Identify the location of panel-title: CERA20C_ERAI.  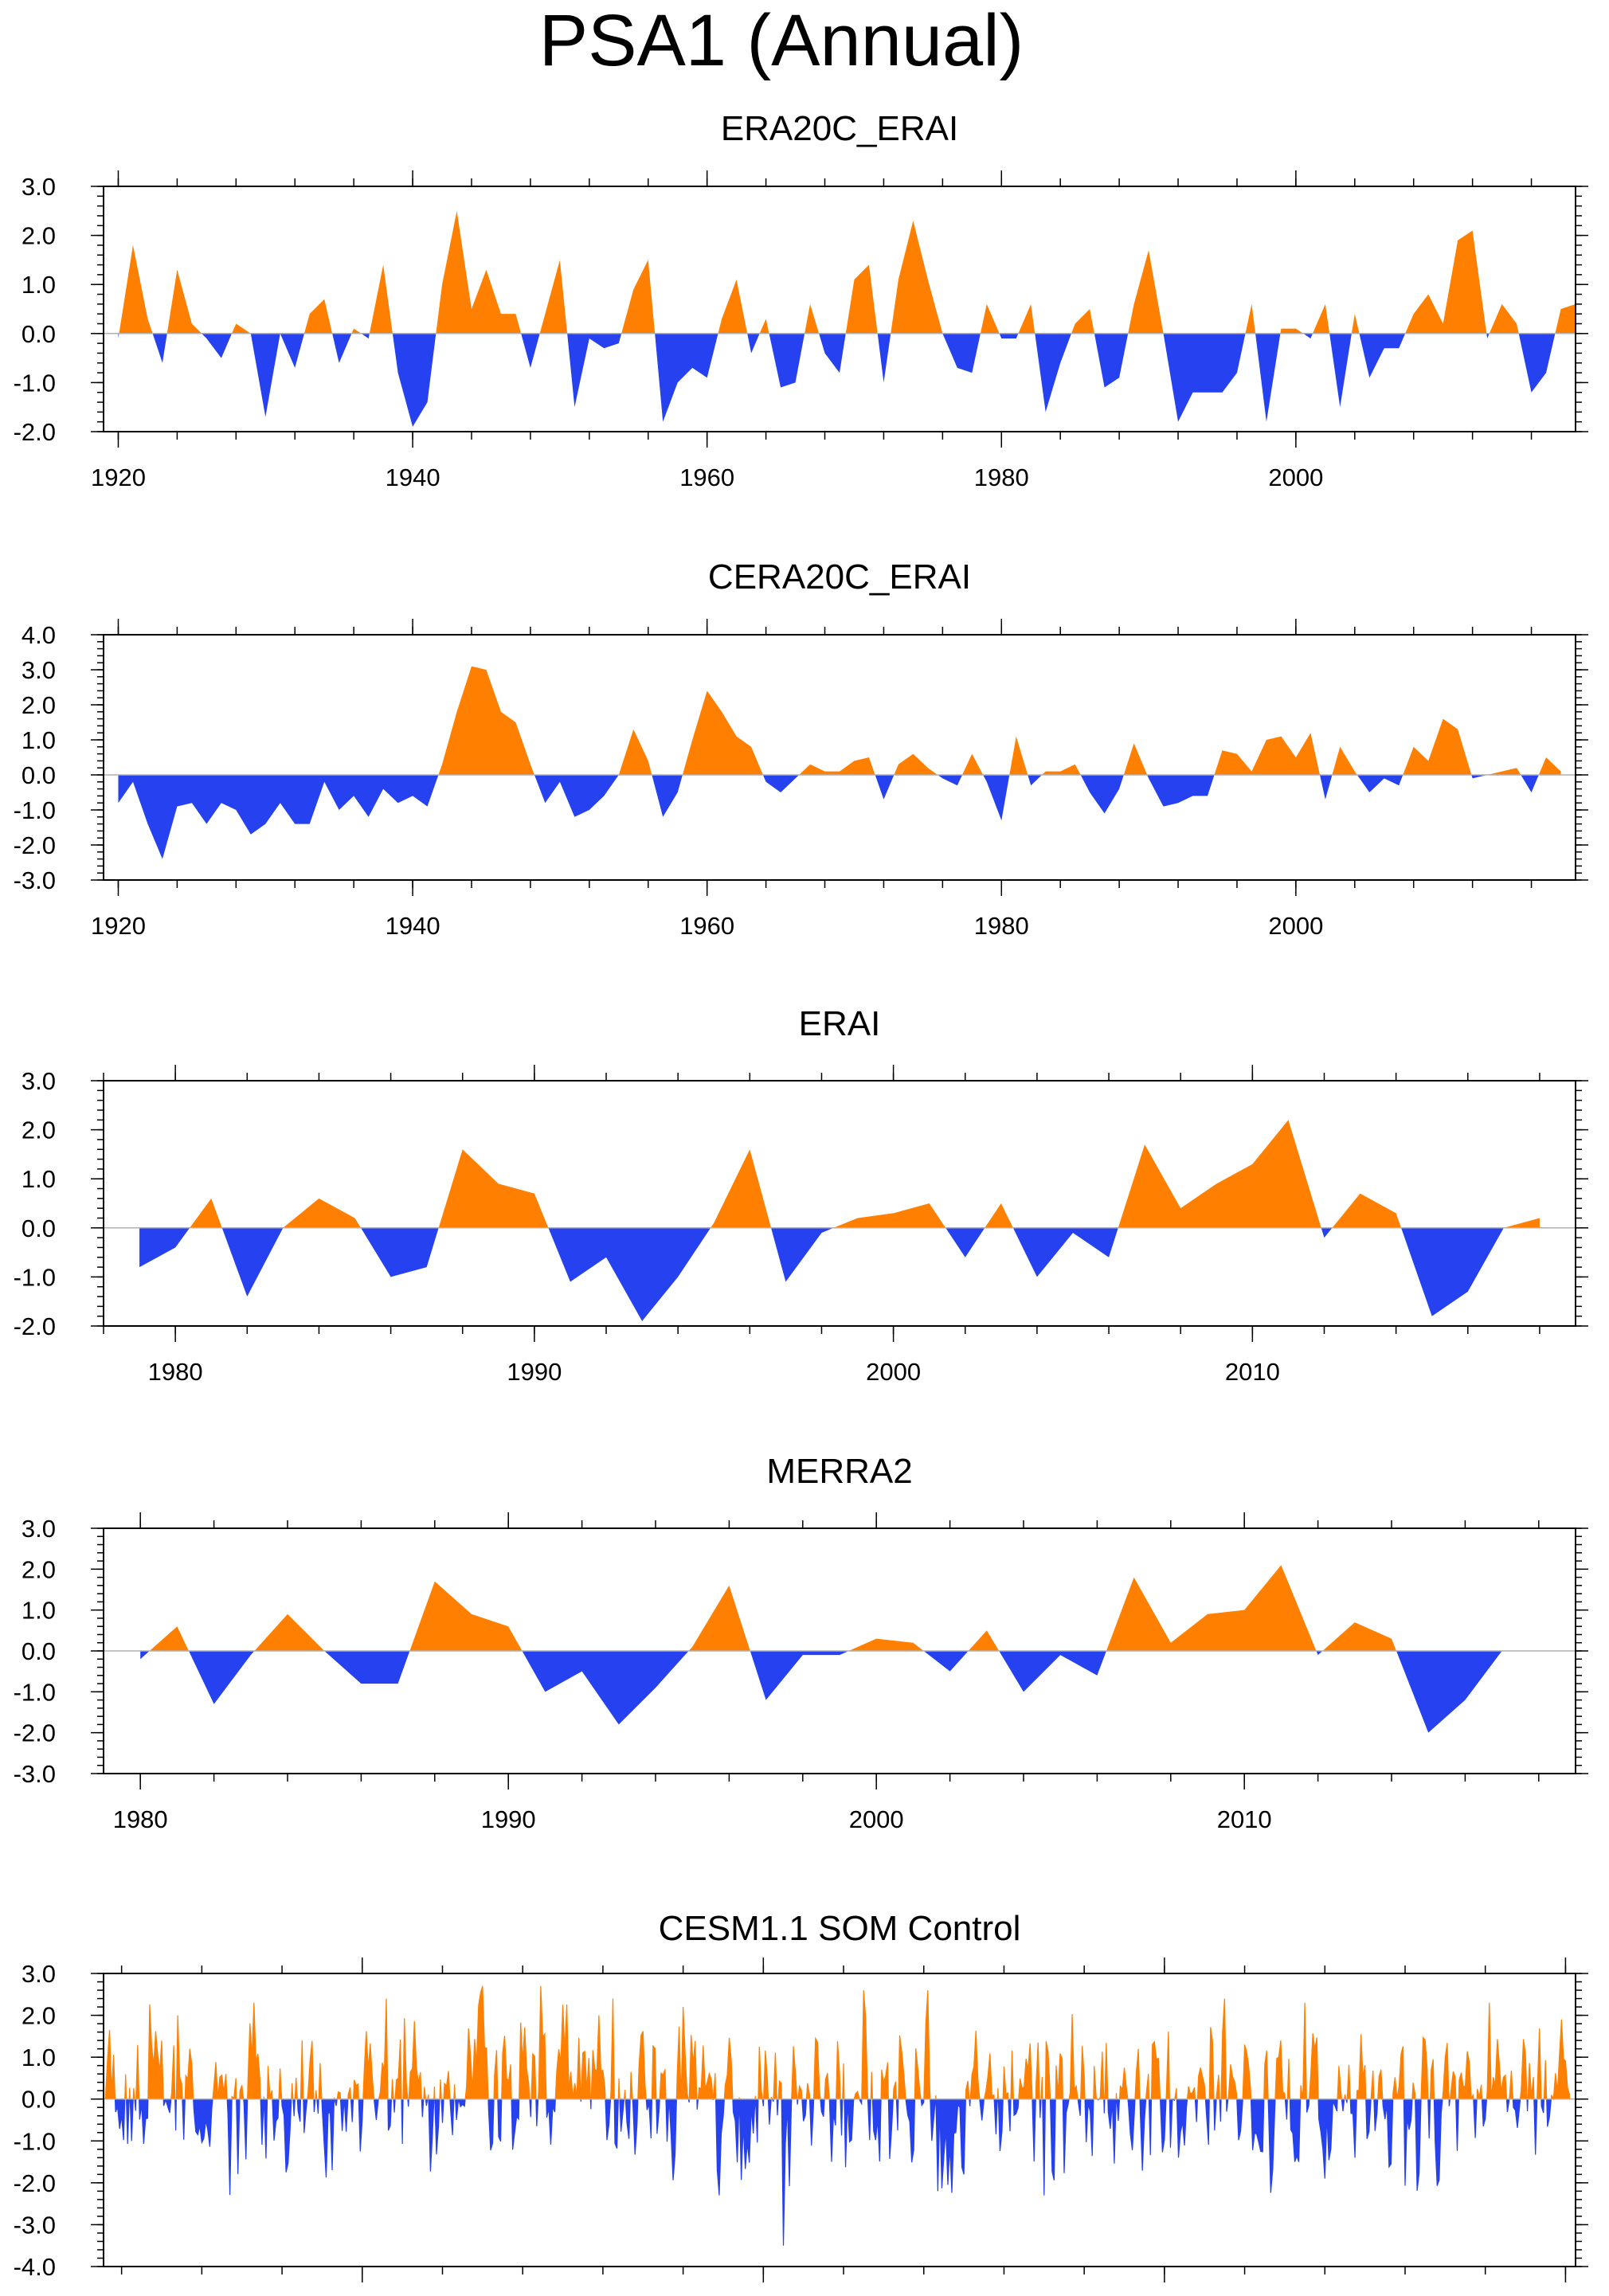
(839, 576).